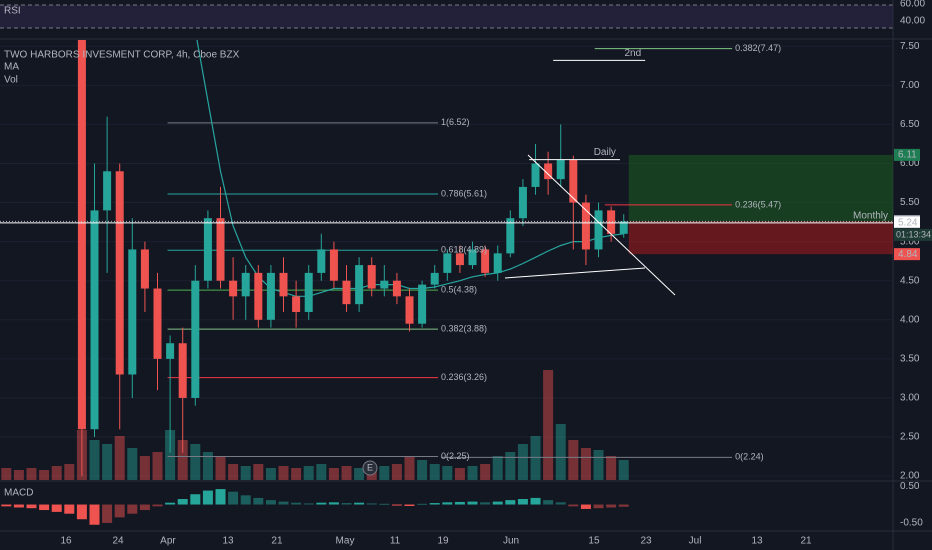 This screenshot has width=932, height=550. What do you see at coordinates (168, 541) in the screenshot?
I see `x-tick-label: Apr` at bounding box center [168, 541].